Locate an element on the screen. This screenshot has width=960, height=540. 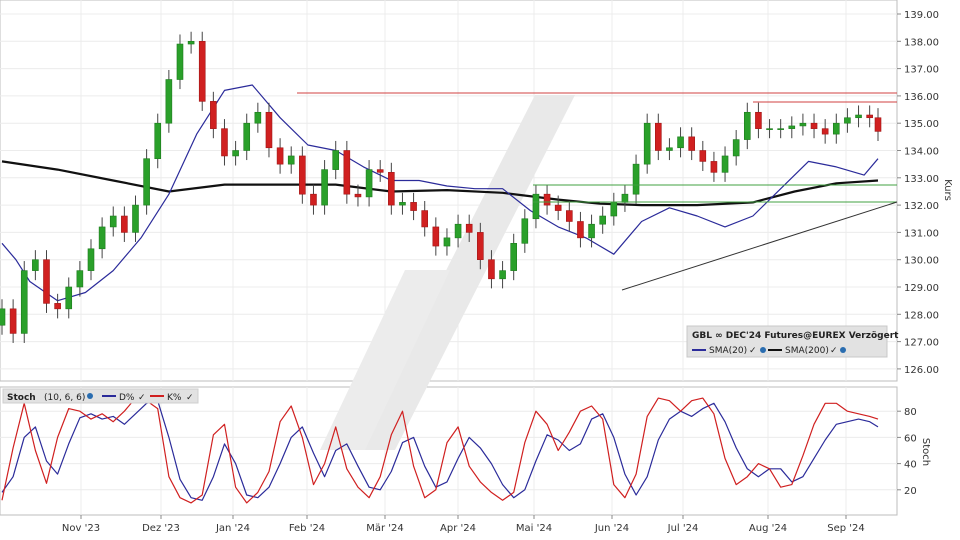
price-tick-label: 136.00 is located at coordinates (921, 97).